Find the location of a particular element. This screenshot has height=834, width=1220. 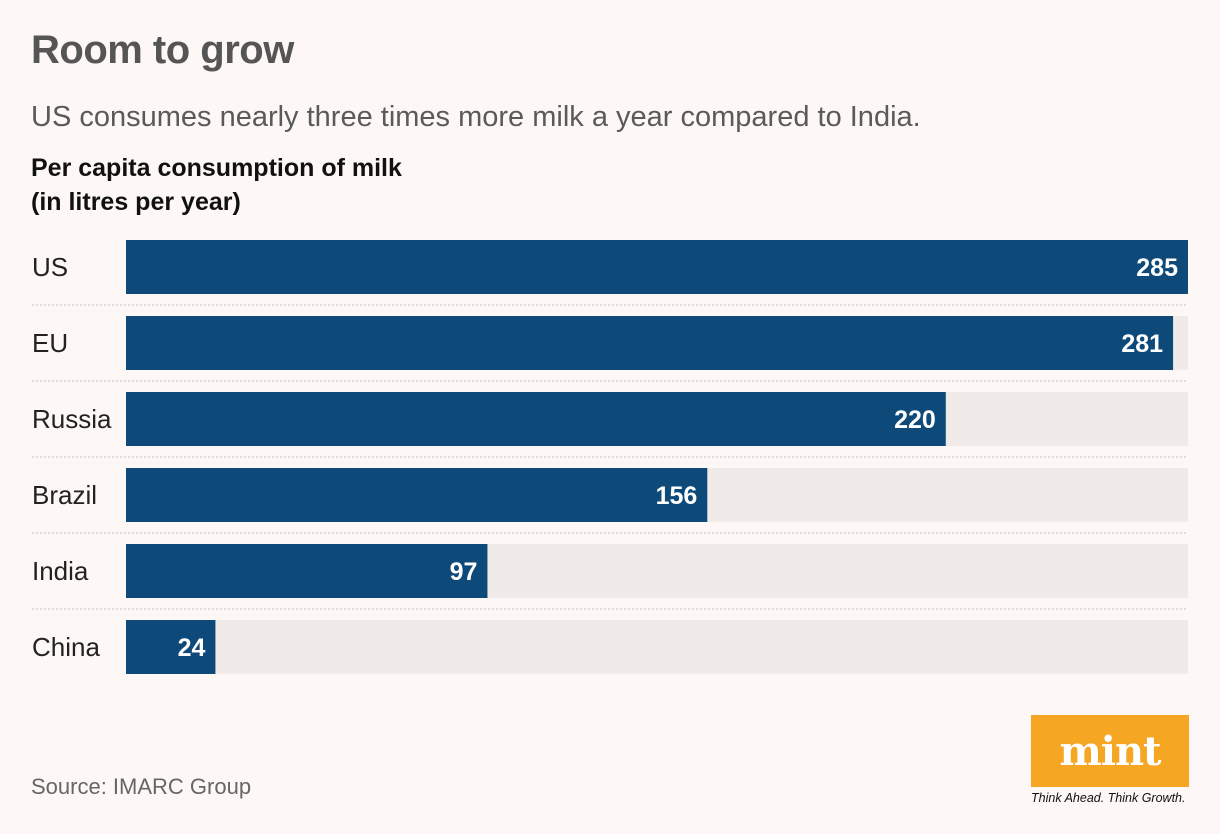

category-label-brazil: Brazil is located at coordinates (64, 495).